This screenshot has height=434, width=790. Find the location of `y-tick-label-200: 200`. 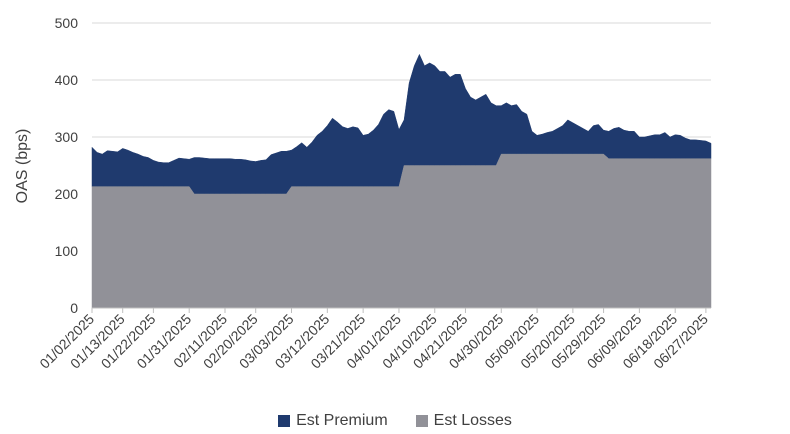

y-tick-label-200: 200 is located at coordinates (67, 194).